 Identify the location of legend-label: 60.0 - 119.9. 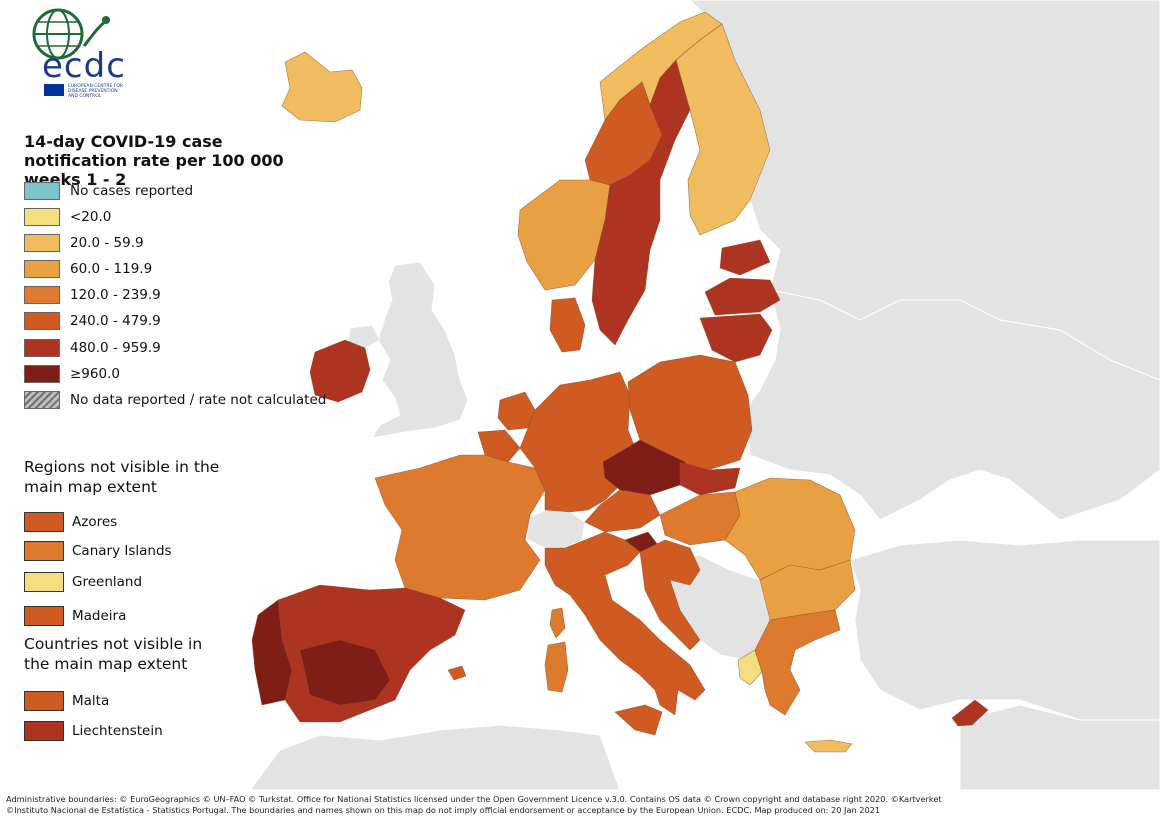
(111, 269).